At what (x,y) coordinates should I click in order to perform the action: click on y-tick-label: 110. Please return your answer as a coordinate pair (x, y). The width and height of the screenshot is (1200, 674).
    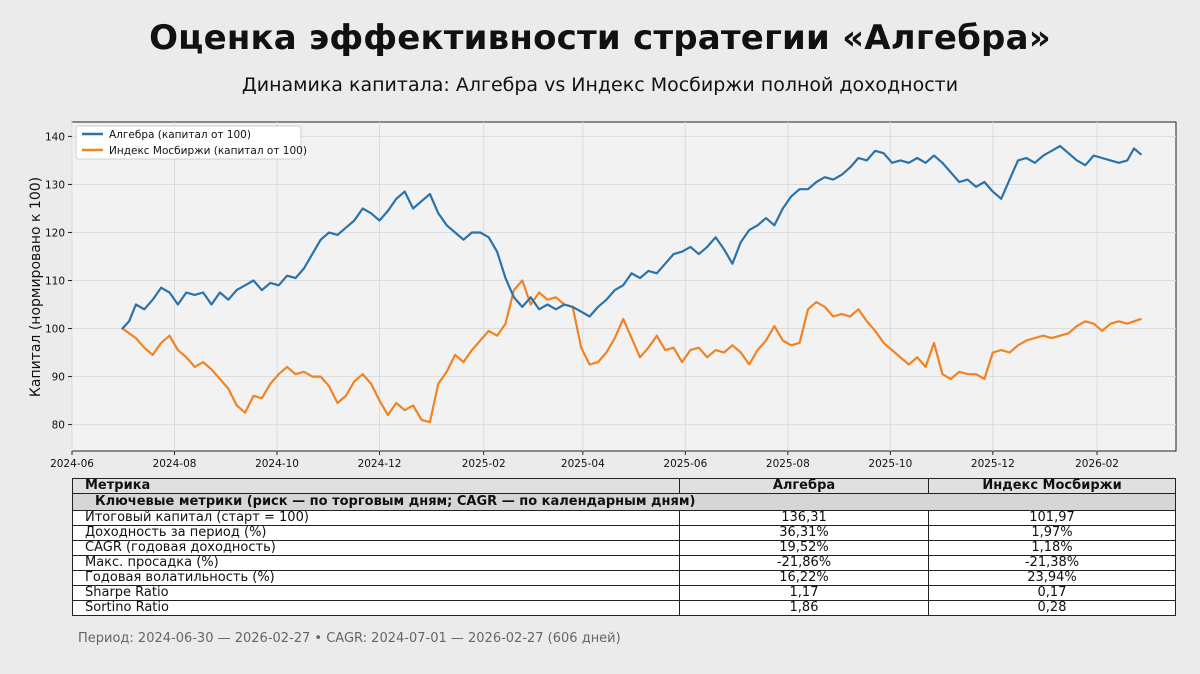
    Looking at the image, I should click on (55, 281).